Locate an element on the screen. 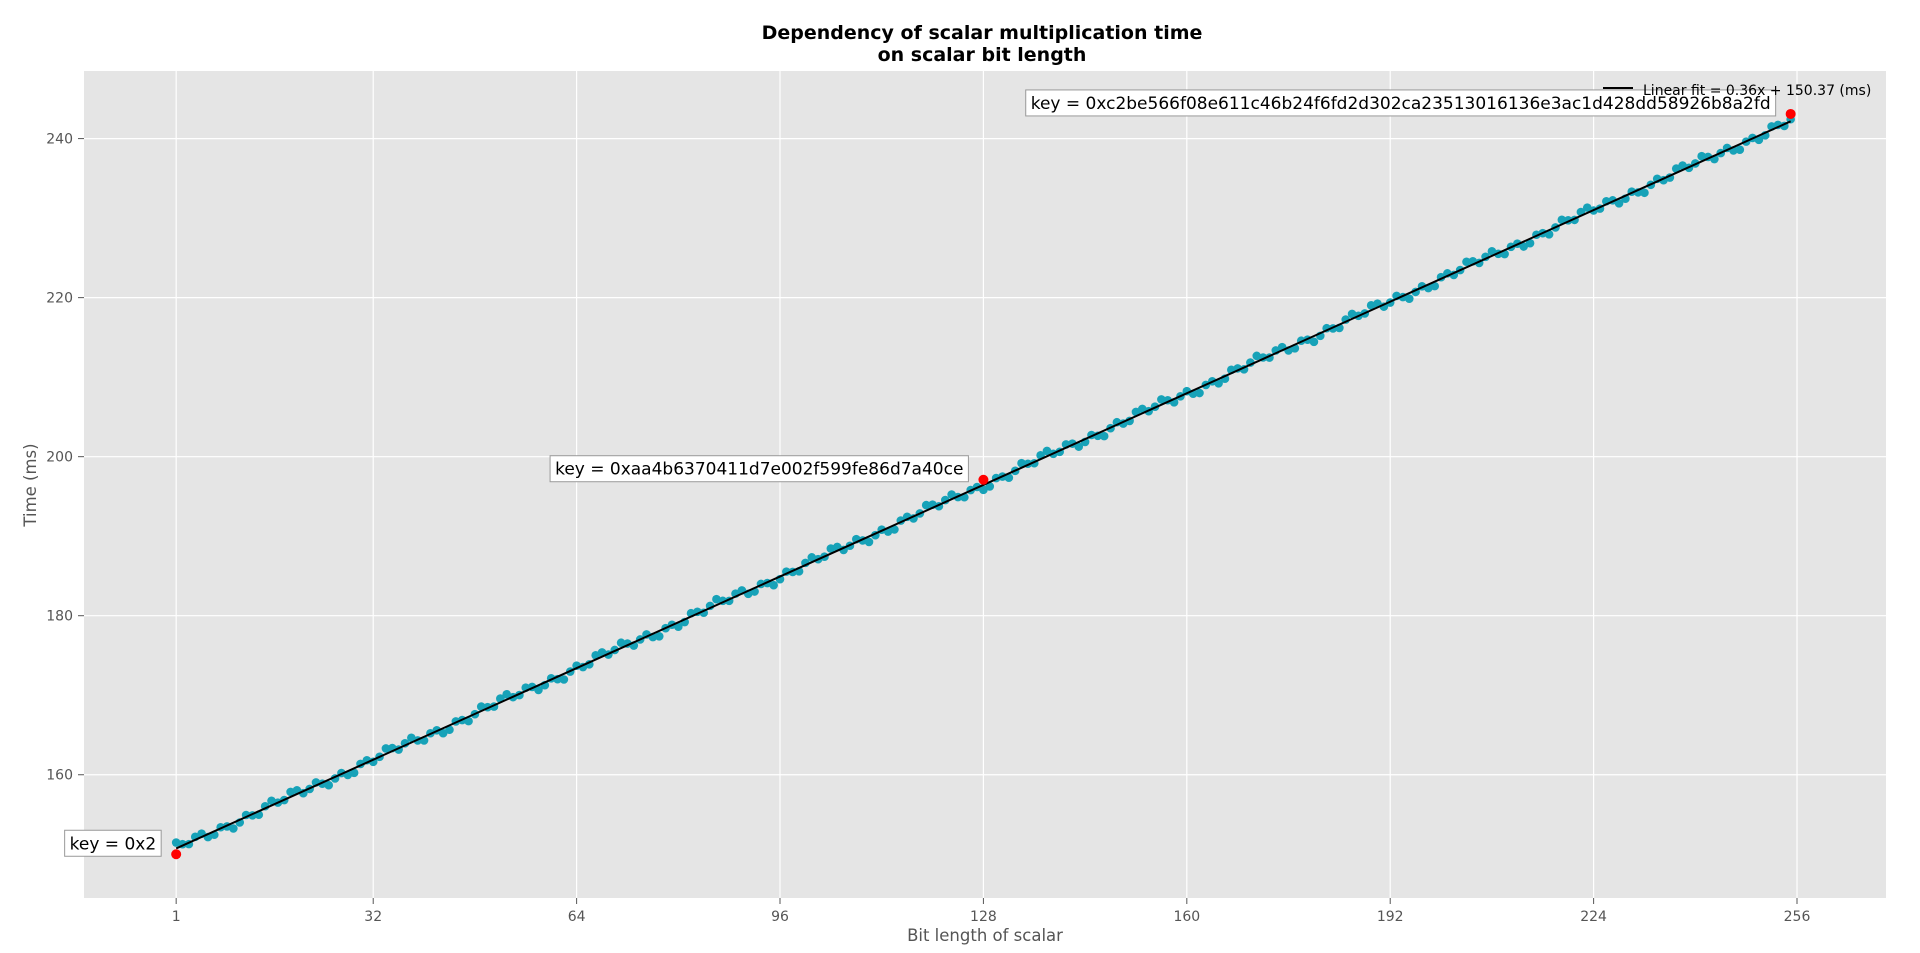  y-tick-label: 160 is located at coordinates (59, 776).